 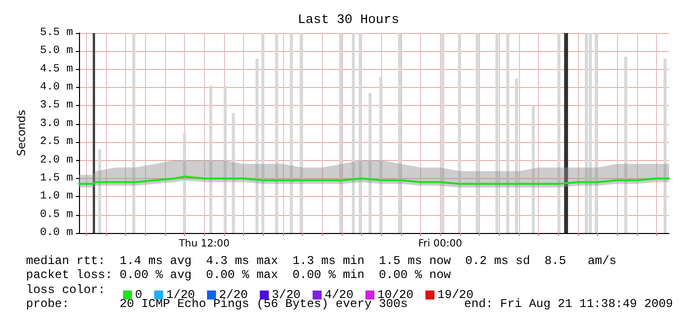 What do you see at coordinates (57, 124) in the screenshot?
I see `y-tick-label: 3.0 m` at bounding box center [57, 124].